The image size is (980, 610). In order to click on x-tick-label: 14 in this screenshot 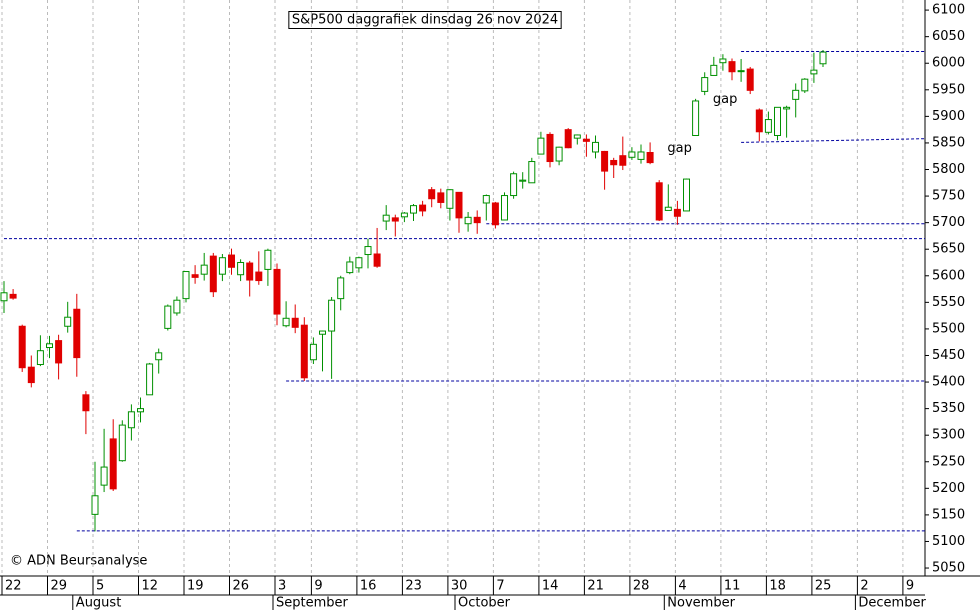, I will do `click(550, 586)`.